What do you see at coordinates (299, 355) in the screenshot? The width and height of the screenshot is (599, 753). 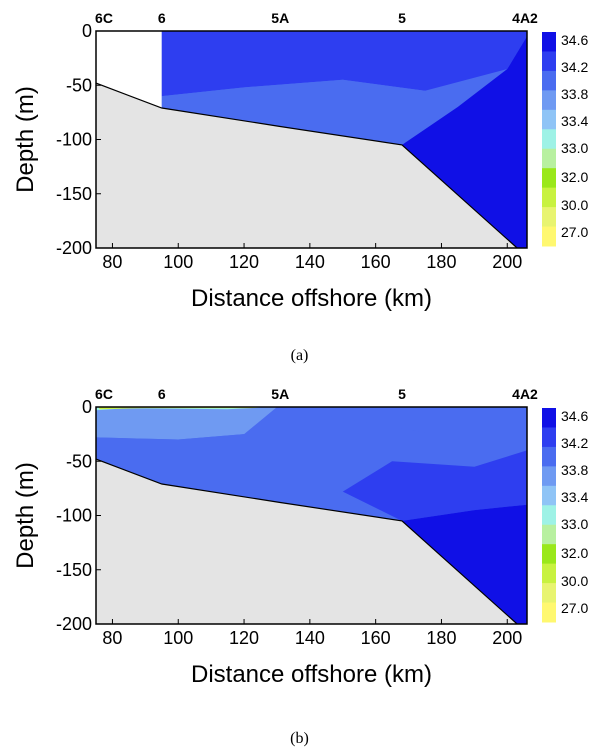 I see `panel-caption-a: (a)` at bounding box center [299, 355].